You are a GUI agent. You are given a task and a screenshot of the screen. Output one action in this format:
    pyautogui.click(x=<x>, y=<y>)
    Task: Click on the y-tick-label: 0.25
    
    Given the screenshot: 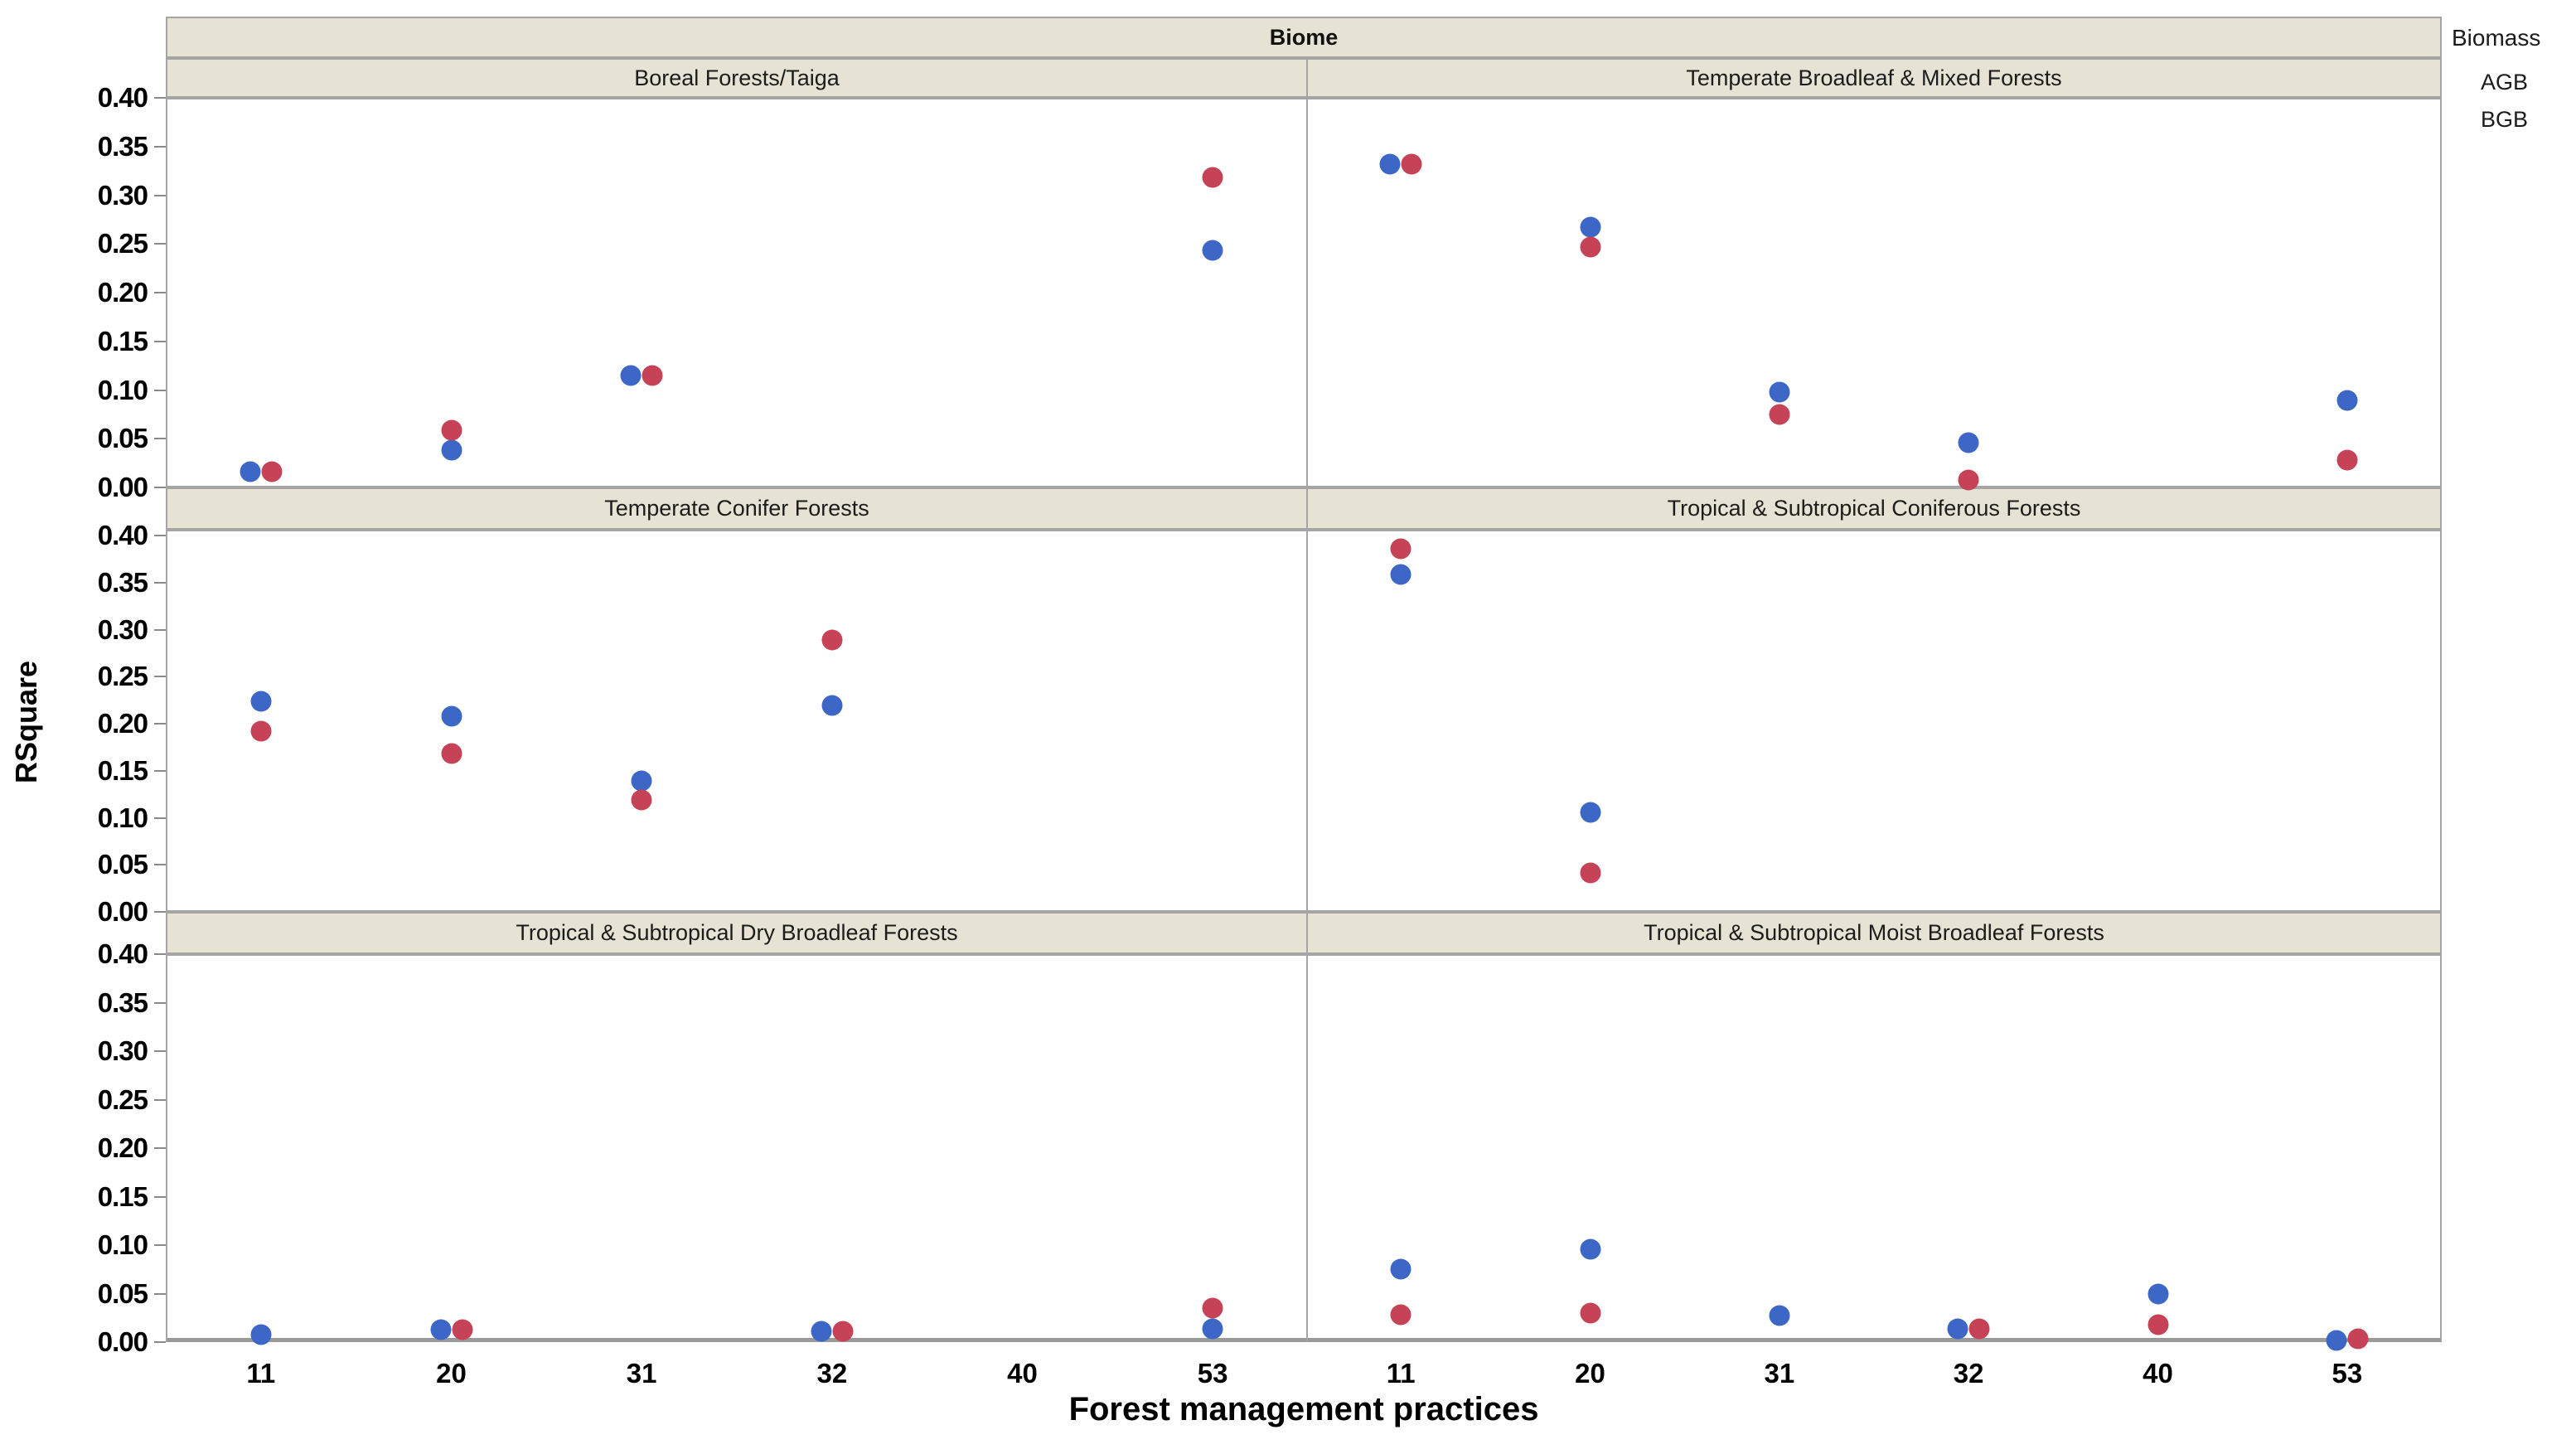 What is the action you would take?
    pyautogui.click(x=122, y=1099)
    